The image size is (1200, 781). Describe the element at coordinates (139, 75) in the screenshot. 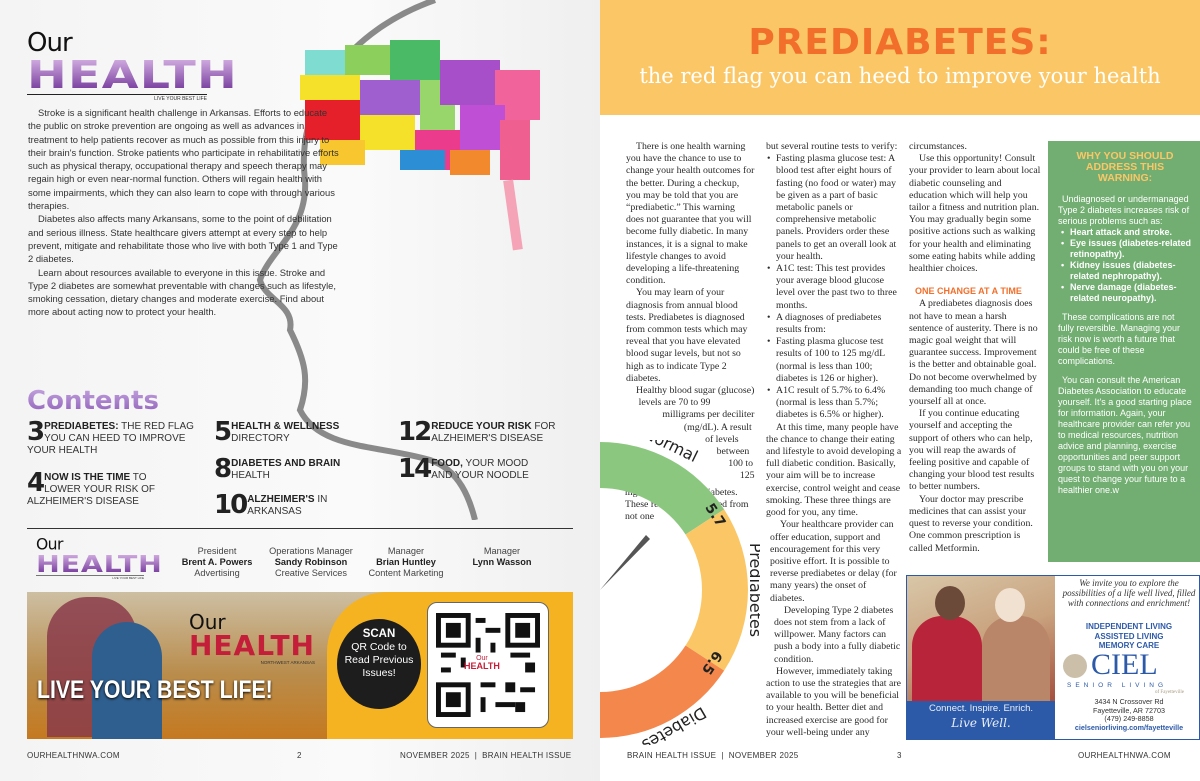

I see `logo-health: HEALTH` at that location.